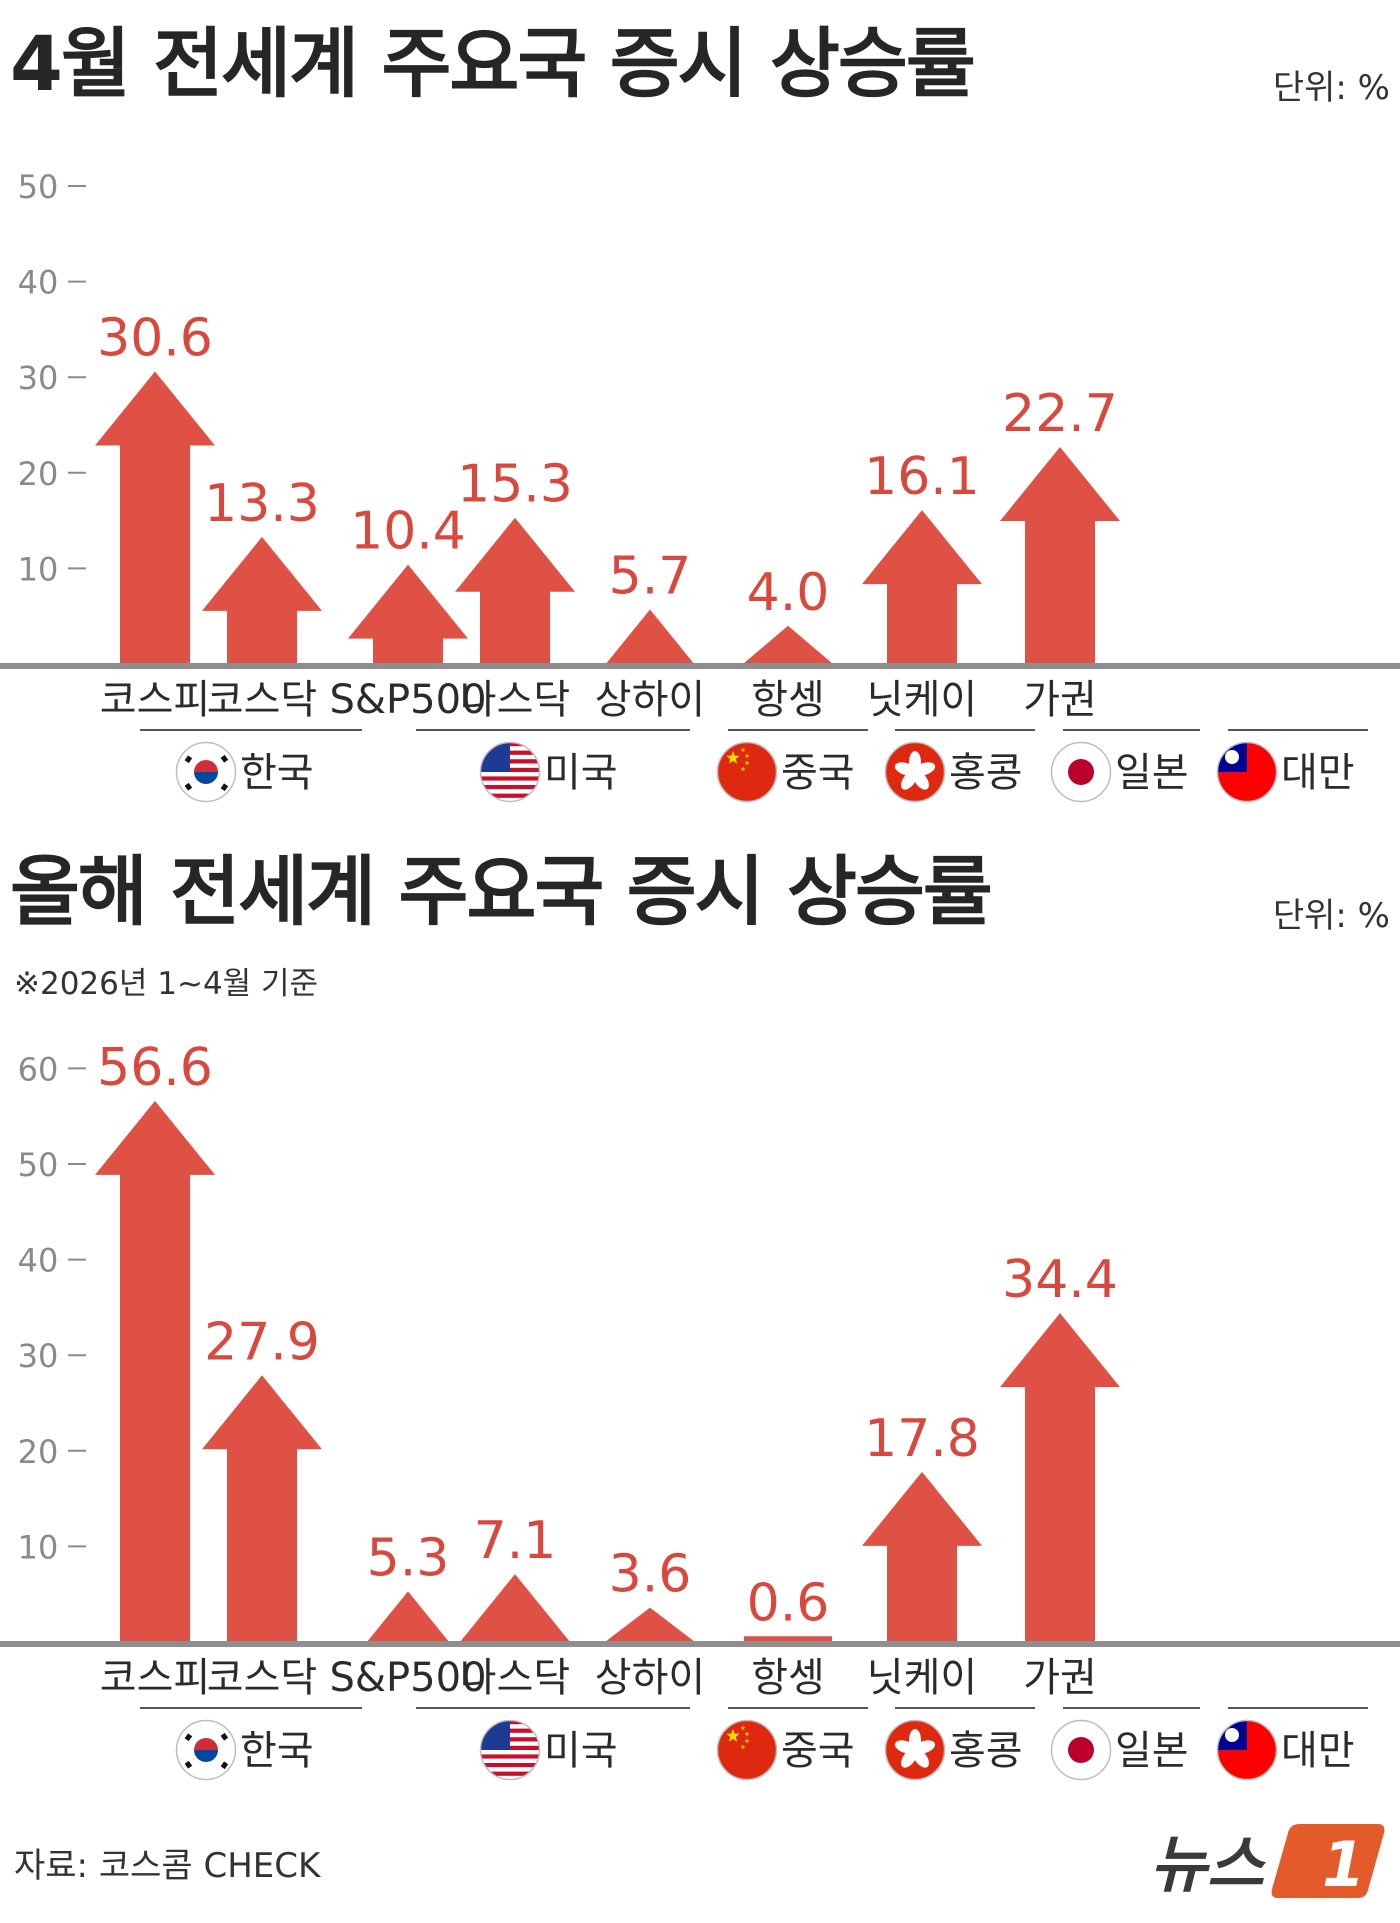 The height and width of the screenshot is (1923, 1400). I want to click on chart-title-april: 4월 전세계 주요국 증시 상승률, so click(493, 63).